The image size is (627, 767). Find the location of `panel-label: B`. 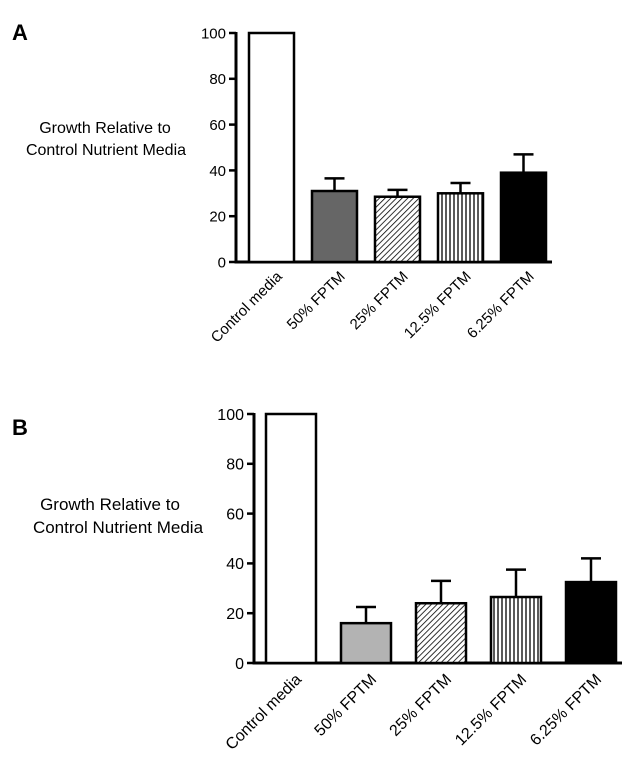

panel-label: B is located at coordinates (20, 427).